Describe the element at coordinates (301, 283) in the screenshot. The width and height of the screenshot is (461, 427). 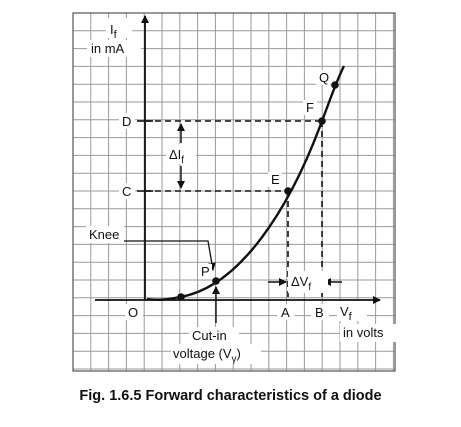
I see `delta-v-label: ΔVf` at that location.